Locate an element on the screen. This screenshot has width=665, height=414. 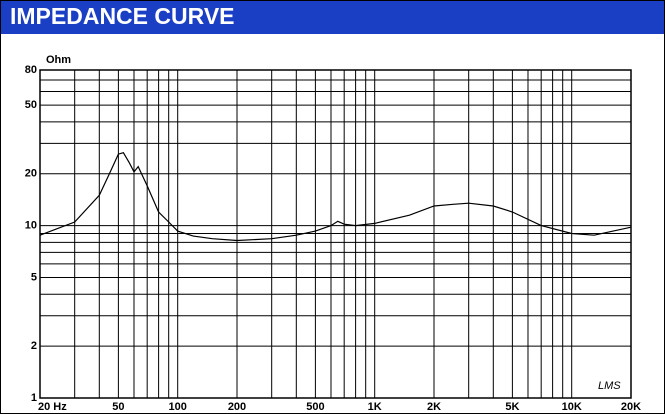
y-tick-label: 80 is located at coordinates (31, 70).